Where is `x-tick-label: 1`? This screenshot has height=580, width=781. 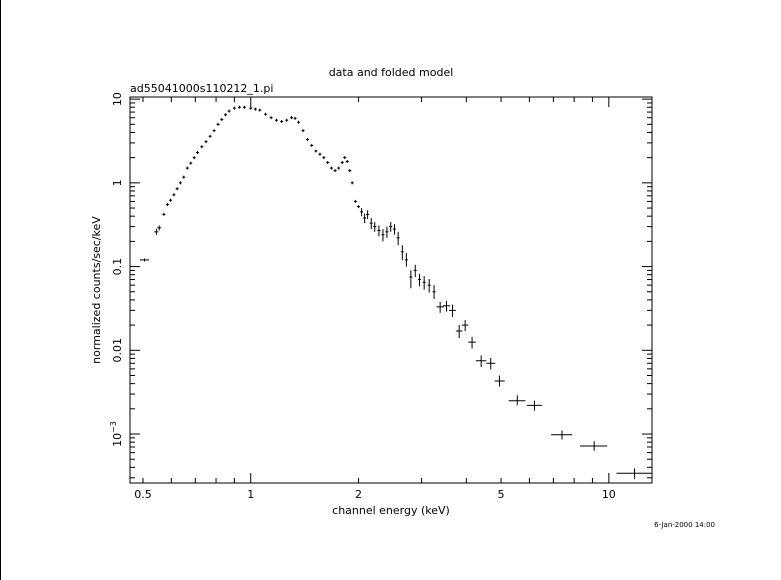 x-tick-label: 1 is located at coordinates (250, 494).